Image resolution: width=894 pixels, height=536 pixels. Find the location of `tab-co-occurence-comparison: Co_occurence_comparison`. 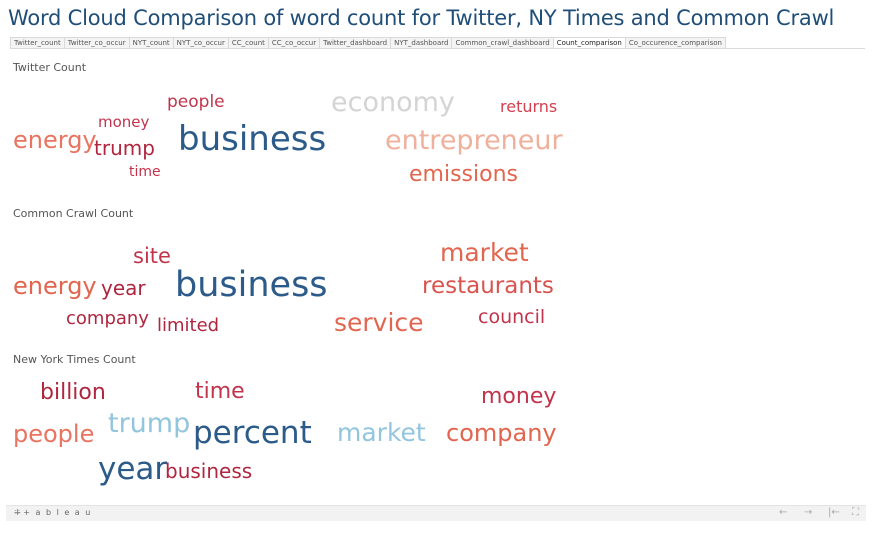

tab-co-occurence-comparison: Co_occurence_comparison is located at coordinates (675, 42).